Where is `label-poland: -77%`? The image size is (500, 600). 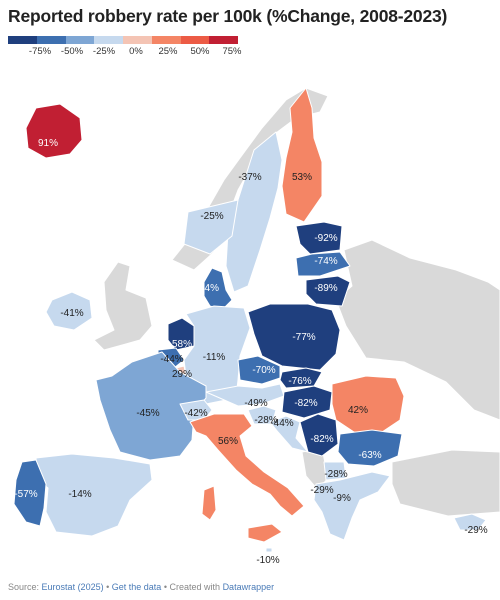 label-poland: -77% is located at coordinates (303, 337).